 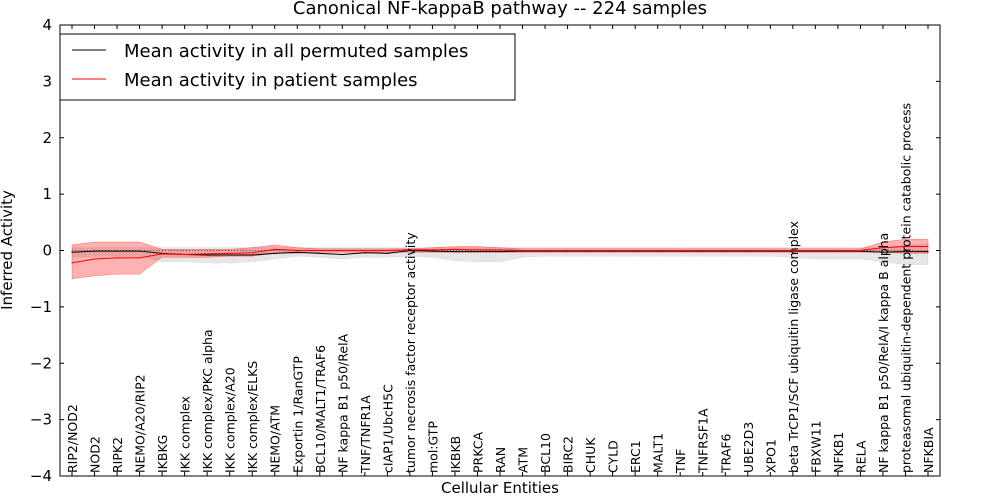 What do you see at coordinates (613, 456) in the screenshot?
I see `x-tick-label: CYLD` at bounding box center [613, 456].